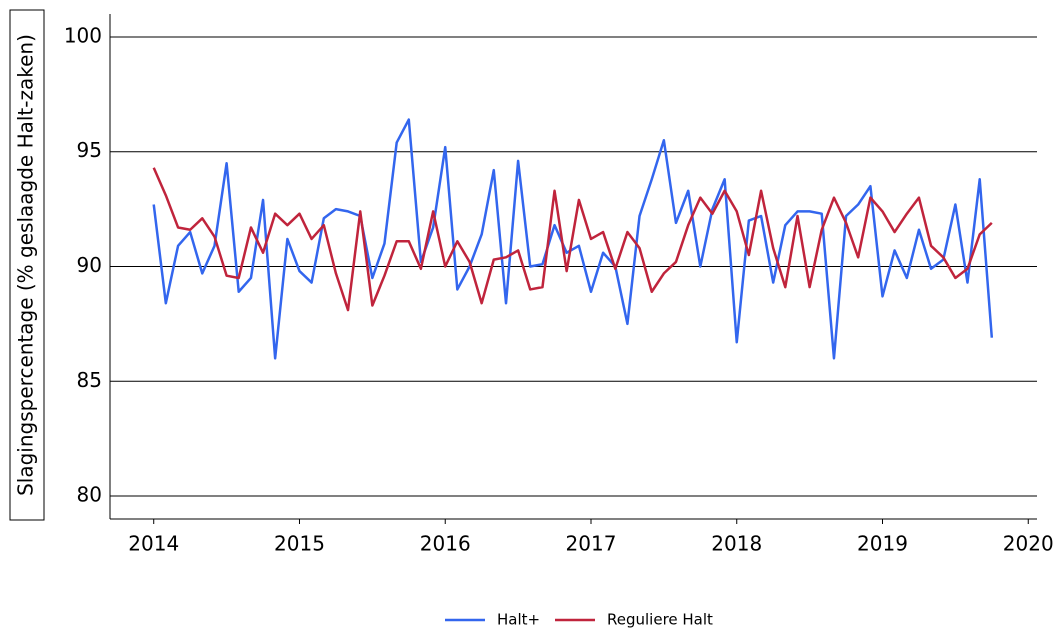 The width and height of the screenshot is (1055, 630). What do you see at coordinates (89, 380) in the screenshot?
I see `y-tick-label: 85` at bounding box center [89, 380].